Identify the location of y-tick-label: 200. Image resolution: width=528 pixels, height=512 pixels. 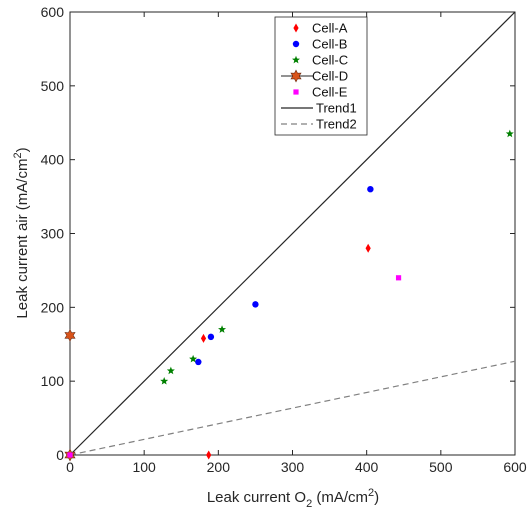
(53, 307).